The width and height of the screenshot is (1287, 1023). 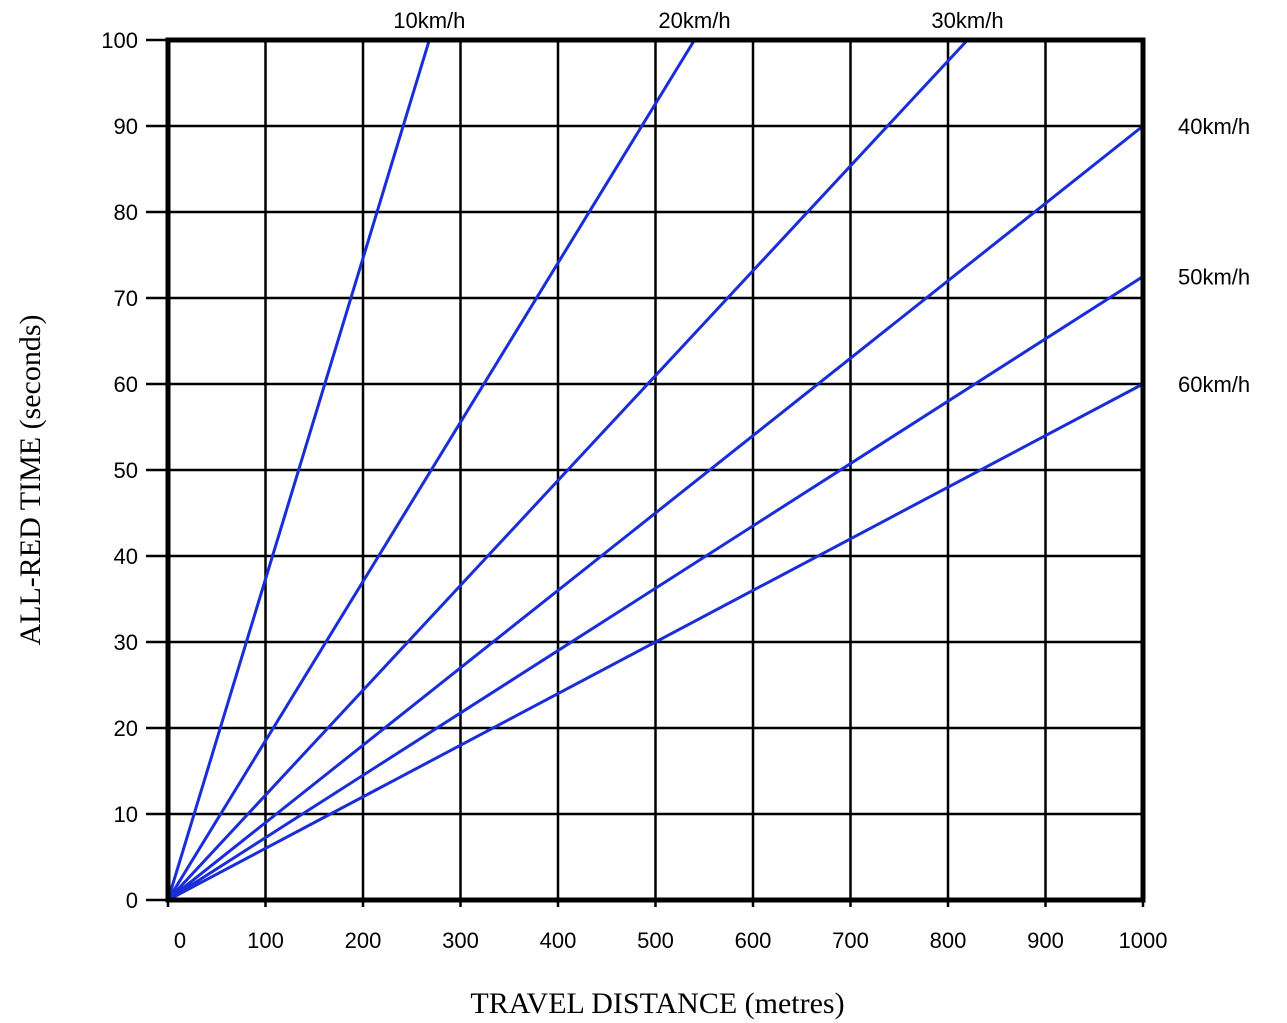 What do you see at coordinates (753, 940) in the screenshot?
I see `x-tick-label: 600` at bounding box center [753, 940].